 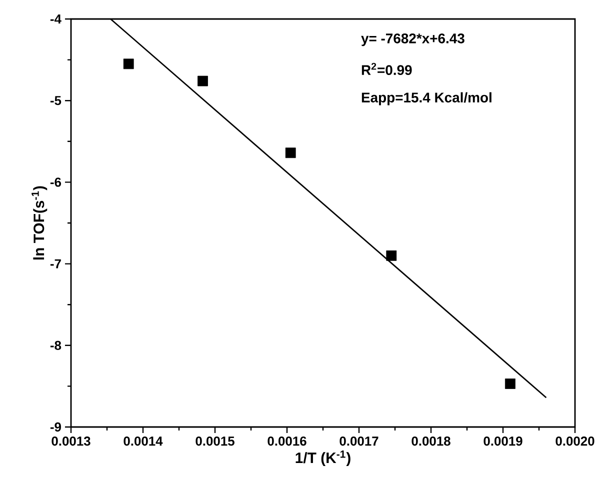 What do you see at coordinates (503, 441) in the screenshot?
I see `x-tick-label: 0.0019` at bounding box center [503, 441].